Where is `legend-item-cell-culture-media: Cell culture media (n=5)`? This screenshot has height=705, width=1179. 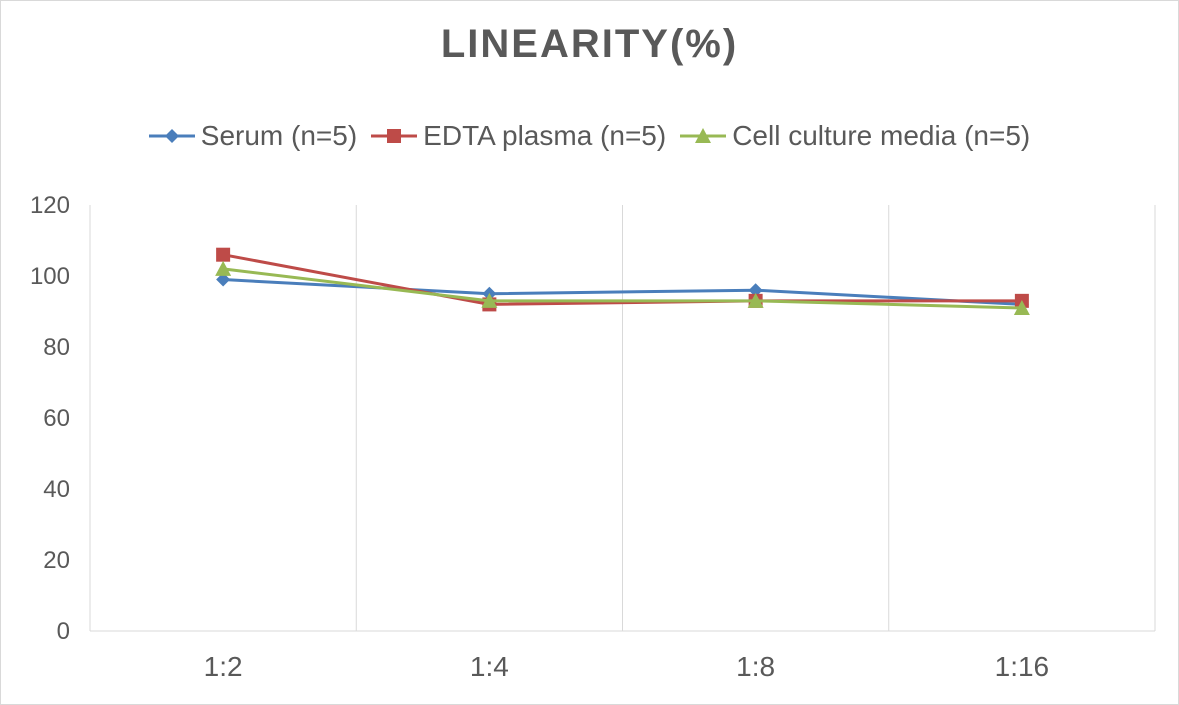
legend-item-cell-culture-media: Cell culture media (n=5) is located at coordinates (855, 136).